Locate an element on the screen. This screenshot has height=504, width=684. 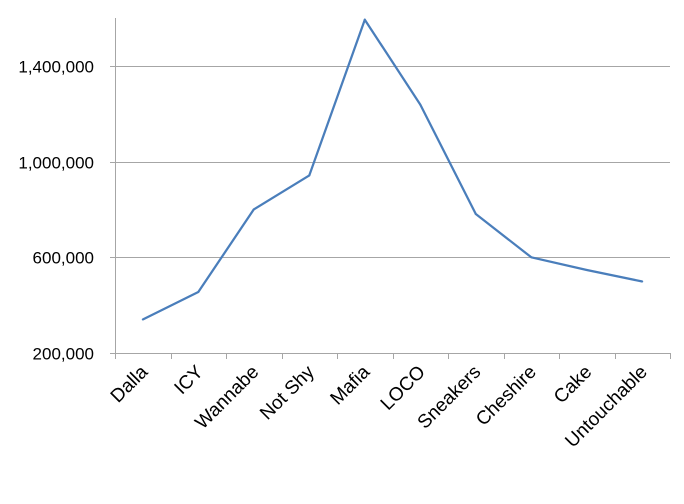
x-tick-label: Mafia is located at coordinates (351, 385).